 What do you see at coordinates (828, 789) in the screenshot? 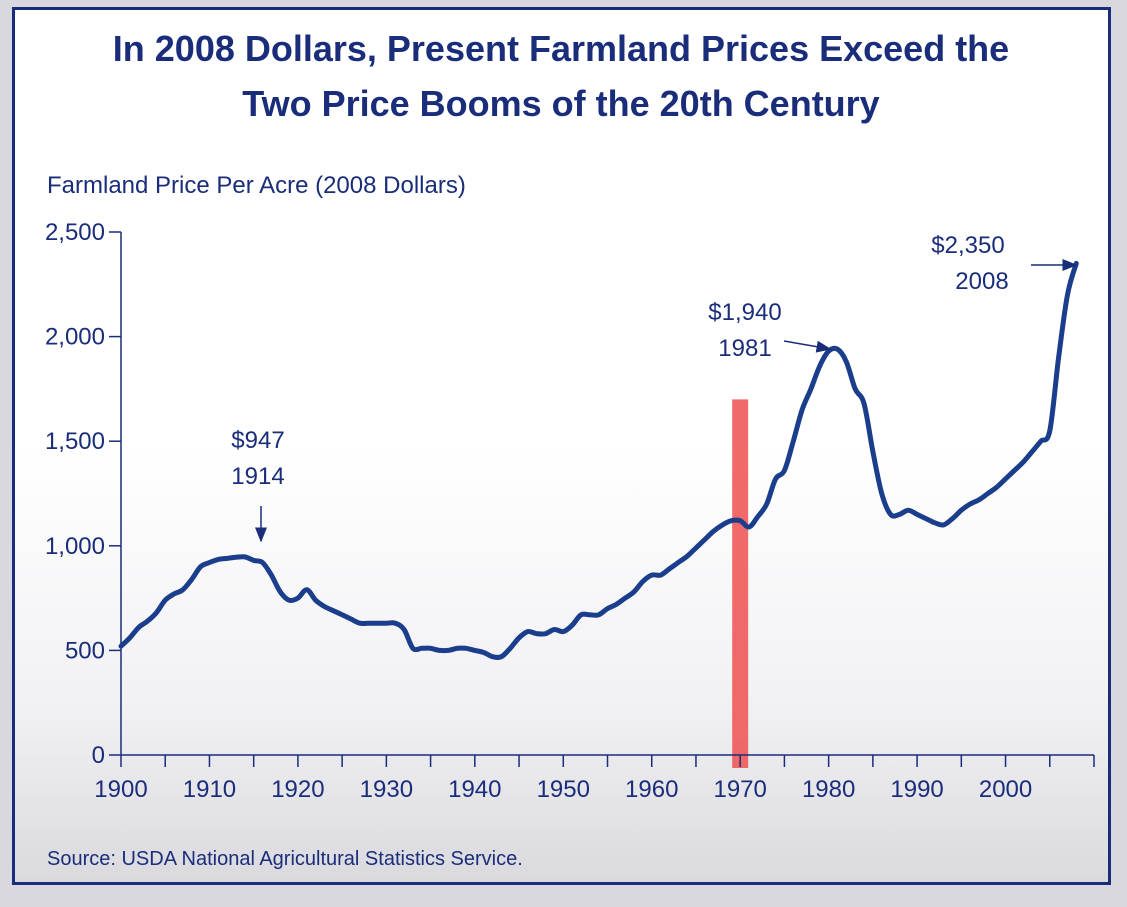
I see `x-tick-label: 1980` at bounding box center [828, 789].